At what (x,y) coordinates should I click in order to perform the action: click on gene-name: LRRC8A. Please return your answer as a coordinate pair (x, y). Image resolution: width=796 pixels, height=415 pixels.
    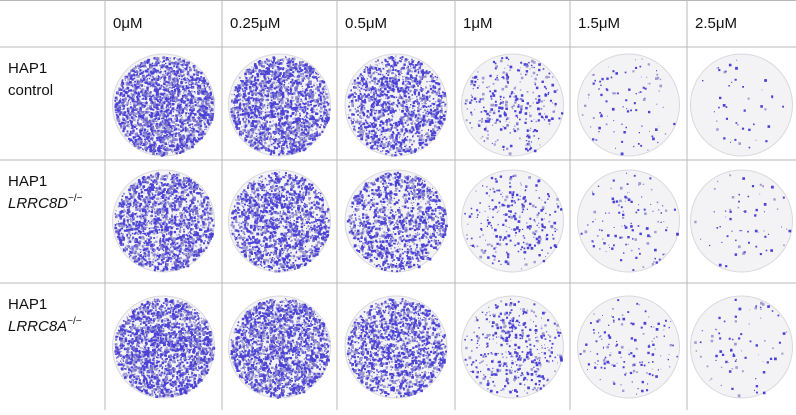
    Looking at the image, I should click on (37, 326).